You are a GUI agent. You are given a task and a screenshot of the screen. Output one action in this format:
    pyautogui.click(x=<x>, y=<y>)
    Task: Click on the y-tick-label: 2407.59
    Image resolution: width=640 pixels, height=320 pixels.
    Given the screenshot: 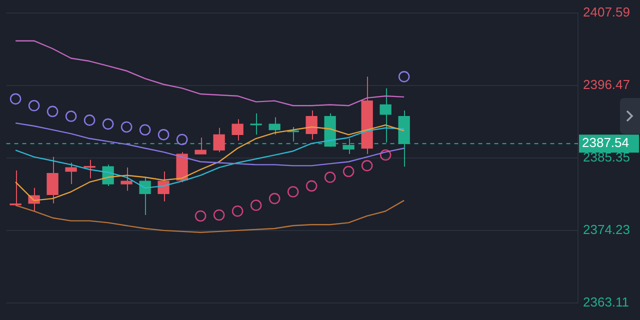 What is the action you would take?
    pyautogui.click(x=606, y=12)
    